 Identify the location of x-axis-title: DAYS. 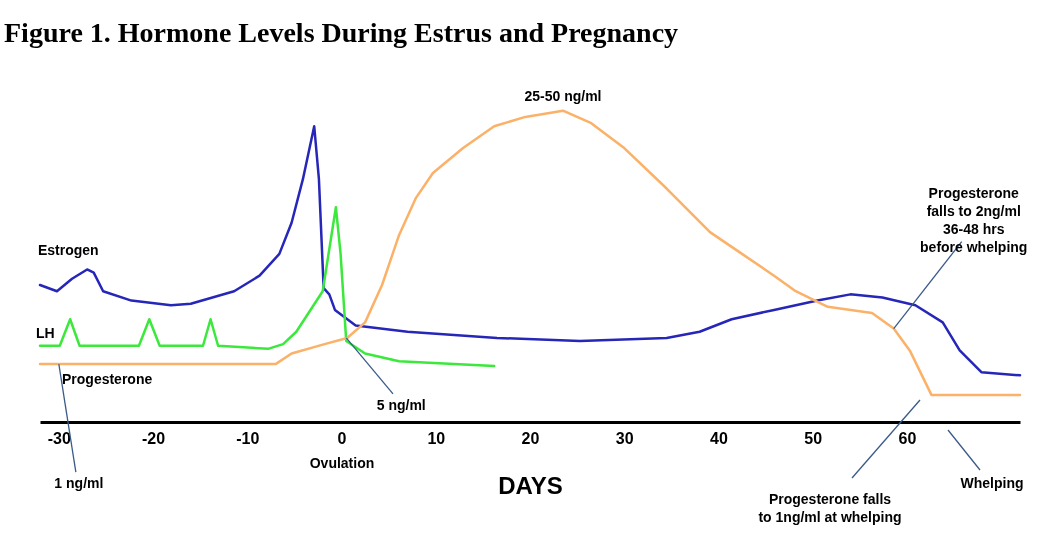
(530, 485).